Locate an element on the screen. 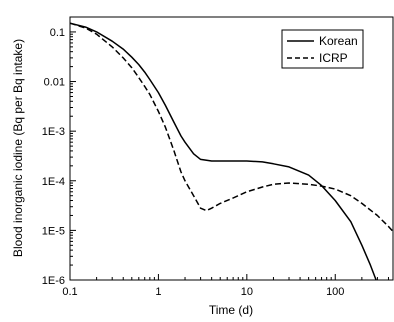 This screenshot has width=394, height=322. x-tick-label: 0.1 is located at coordinates (69, 292).